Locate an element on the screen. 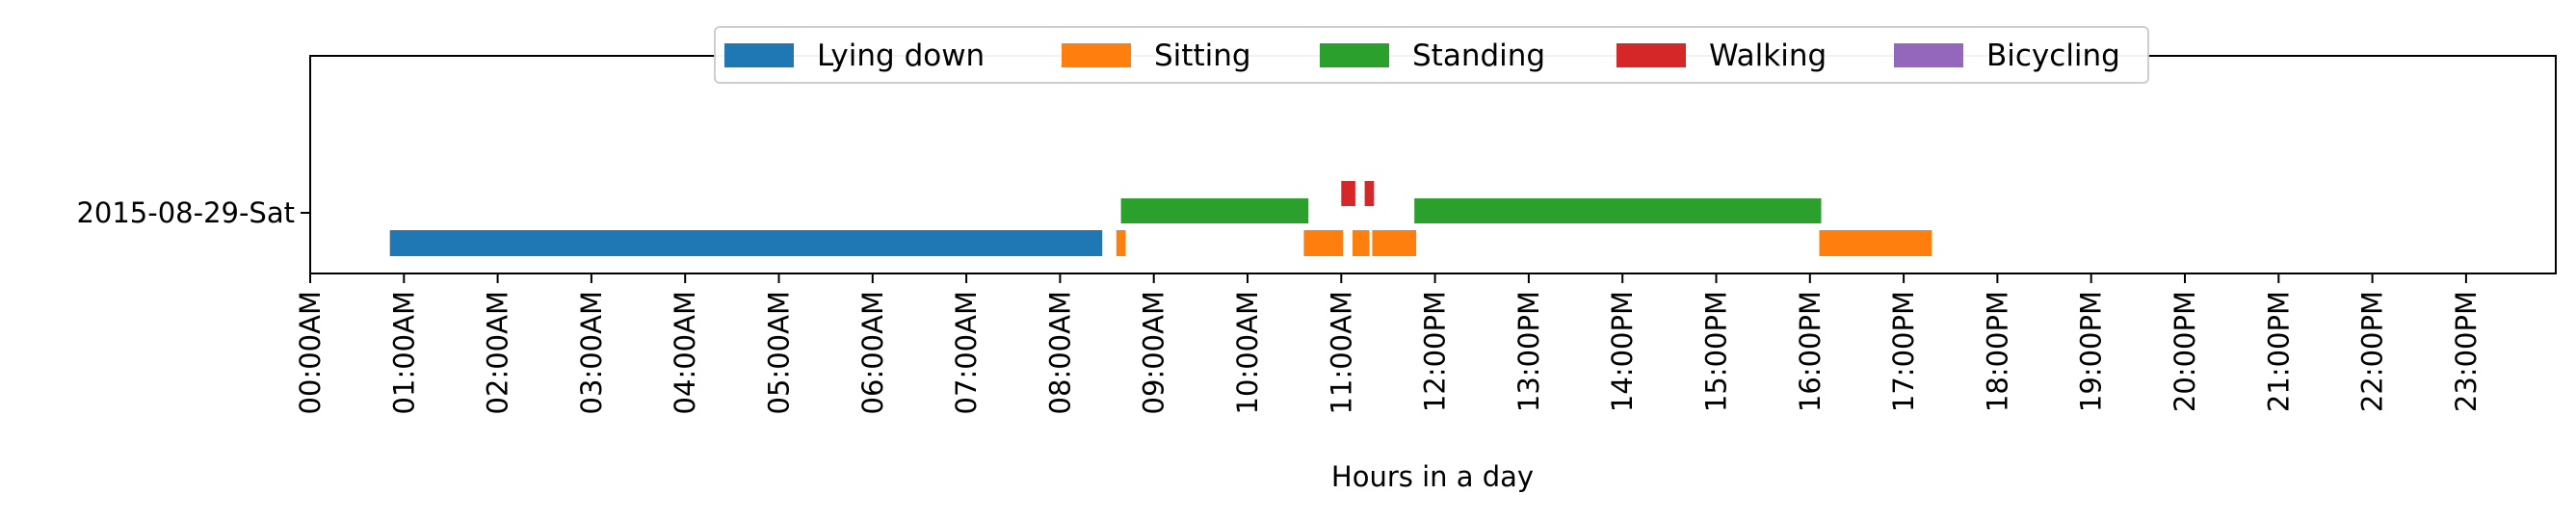 Image resolution: width=2576 pixels, height=520 pixels. x-tick-label-13: 13:00PM is located at coordinates (1529, 351).